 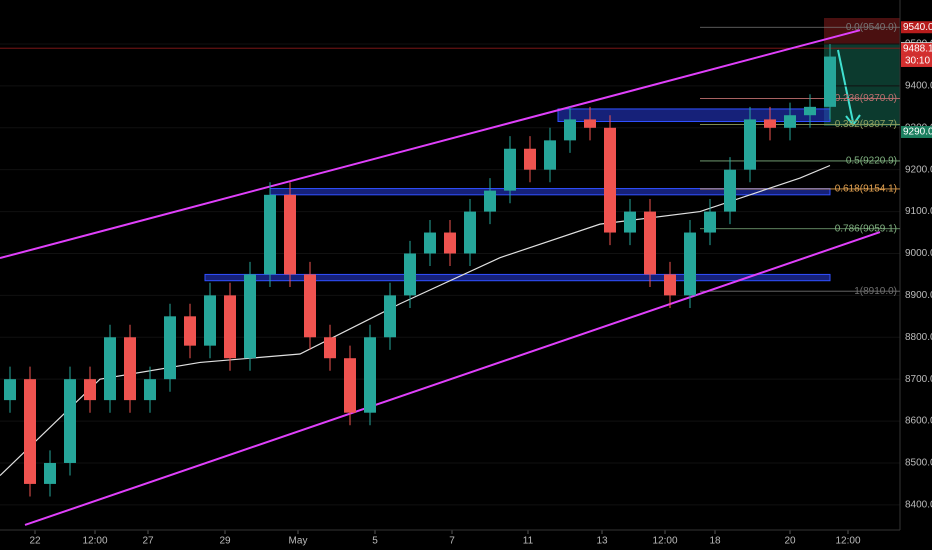 I want to click on x-tick-label: 18, so click(x=715, y=541).